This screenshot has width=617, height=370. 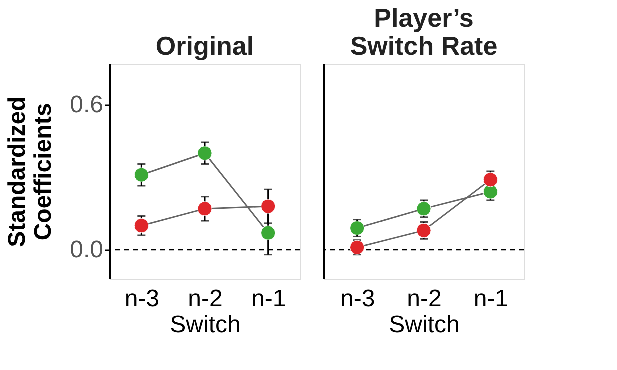 What do you see at coordinates (87, 250) in the screenshot?
I see `y-tick-label: 0.0` at bounding box center [87, 250].